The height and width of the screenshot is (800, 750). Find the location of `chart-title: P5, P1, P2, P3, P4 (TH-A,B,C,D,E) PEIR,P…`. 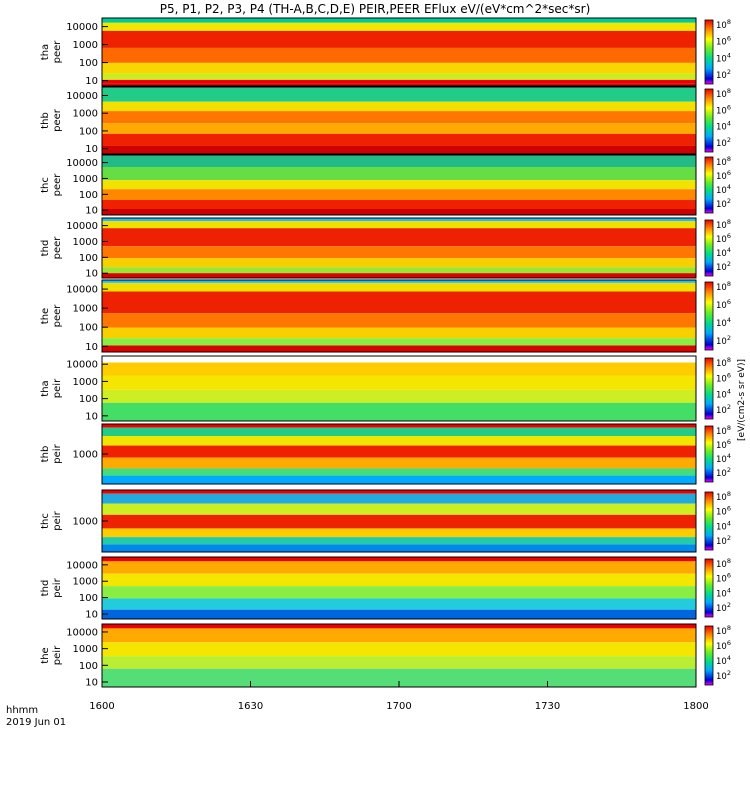

chart-title: P5, P1, P2, P3, P4 (TH-A,B,C,D,E) PEIR,P… is located at coordinates (375, 9).